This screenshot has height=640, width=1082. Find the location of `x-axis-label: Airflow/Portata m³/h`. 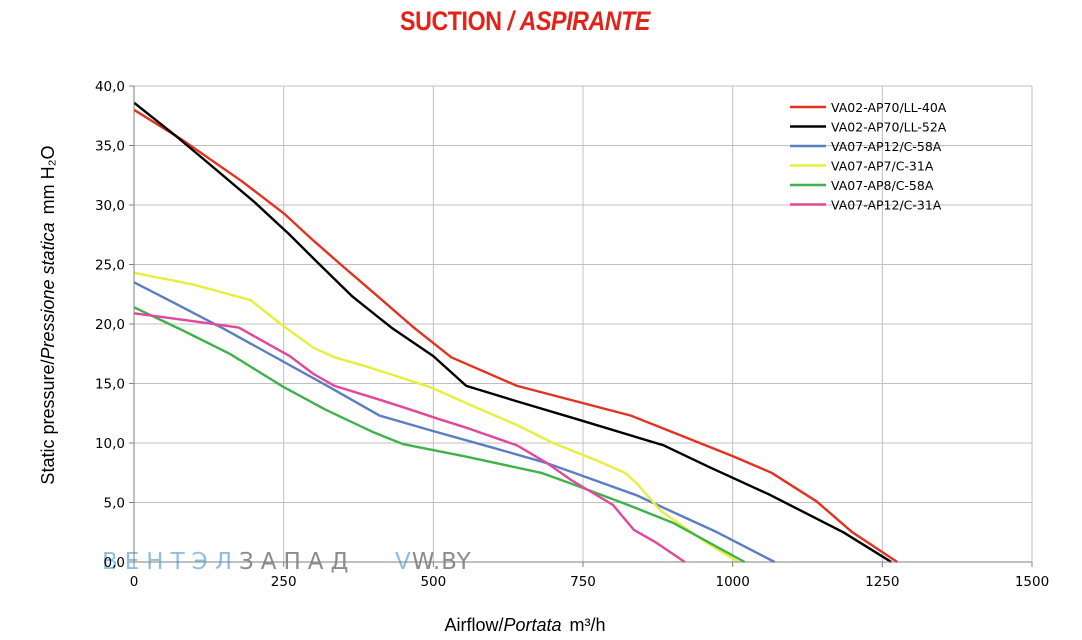

x-axis-label: Airflow/Portata m³/h is located at coordinates (524, 625).